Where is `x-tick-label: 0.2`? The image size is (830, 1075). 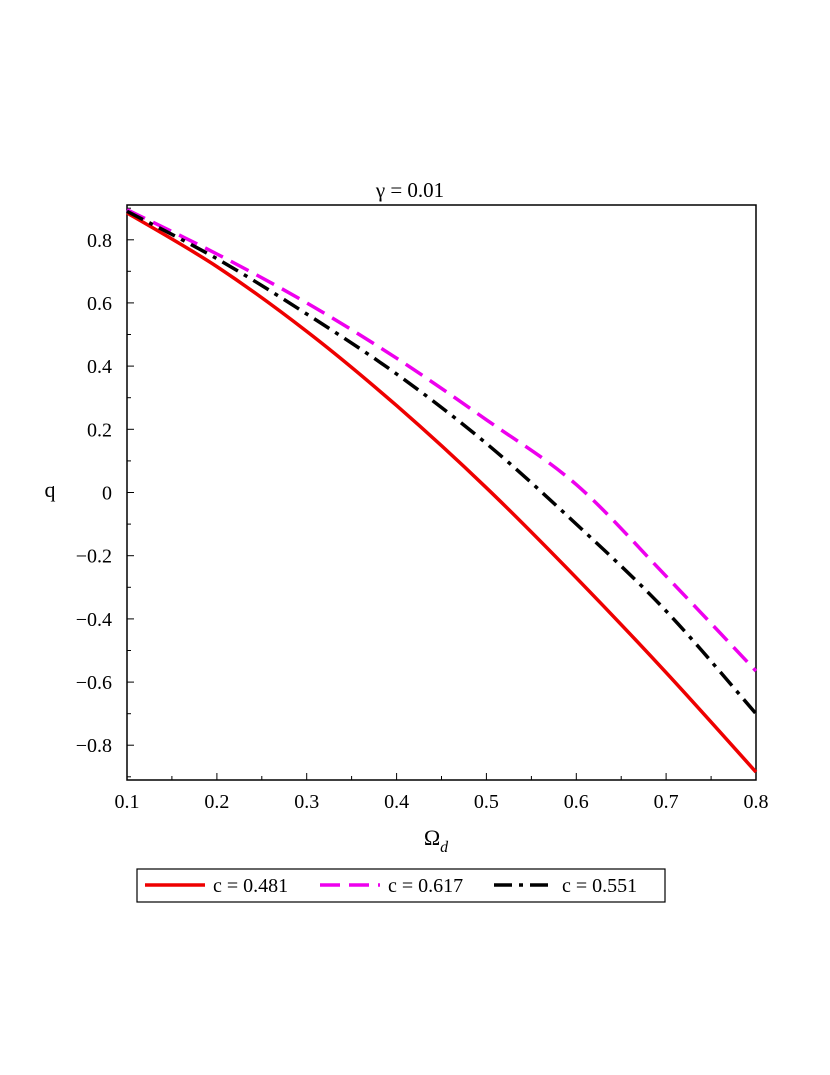 x-tick-label: 0.2 is located at coordinates (216, 802).